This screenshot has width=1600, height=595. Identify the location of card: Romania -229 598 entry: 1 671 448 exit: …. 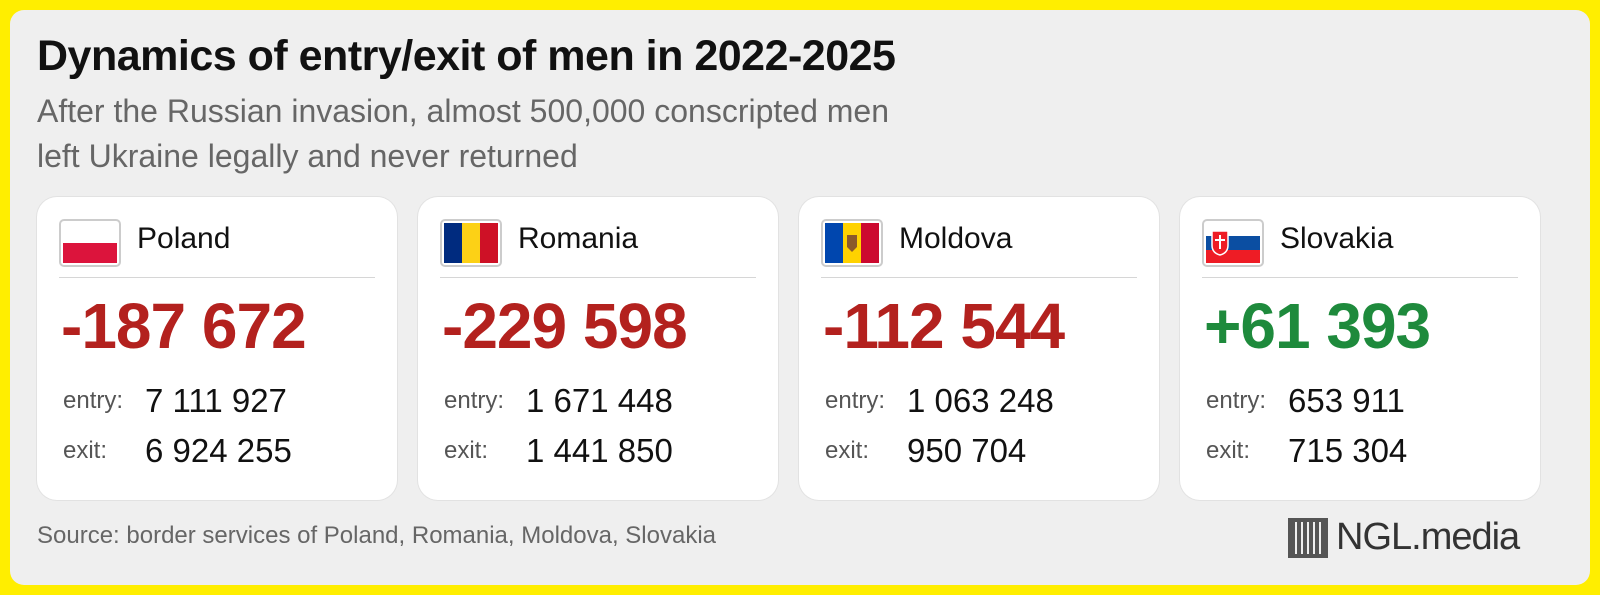
(598, 348).